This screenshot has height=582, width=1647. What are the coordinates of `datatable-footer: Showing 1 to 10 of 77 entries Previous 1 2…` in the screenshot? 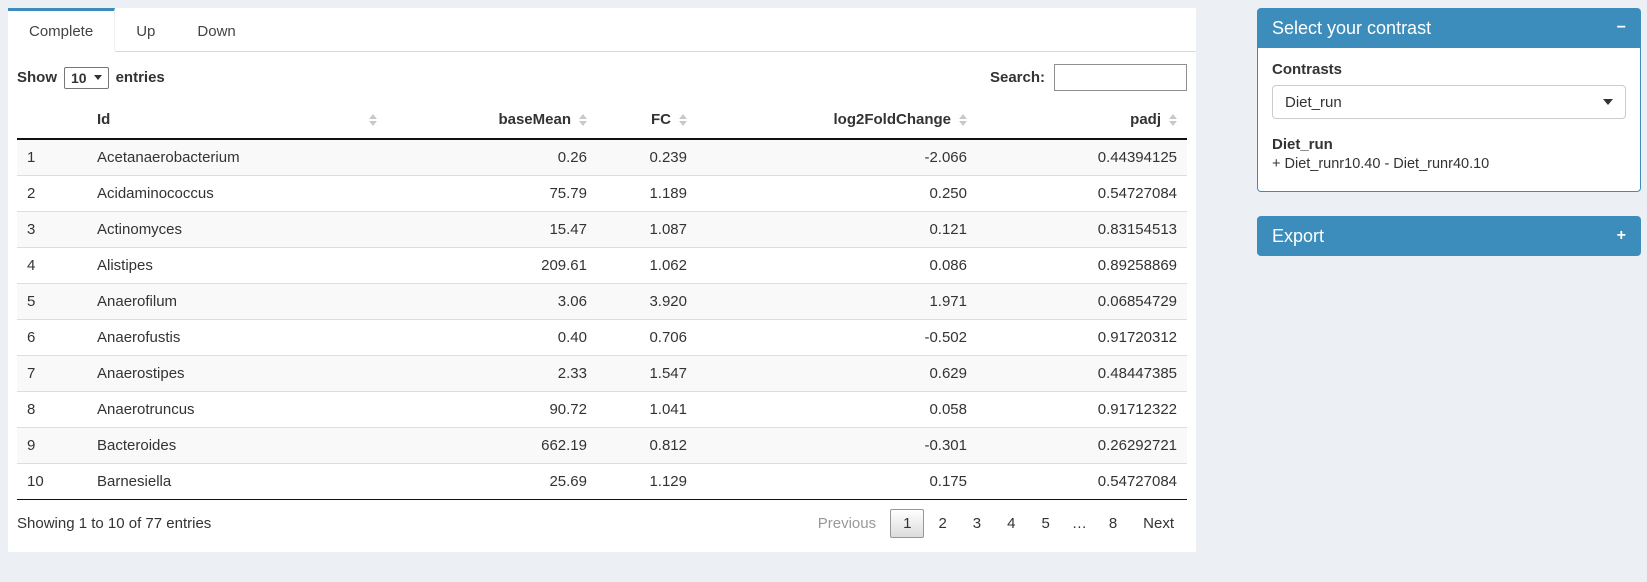 It's located at (602, 523).